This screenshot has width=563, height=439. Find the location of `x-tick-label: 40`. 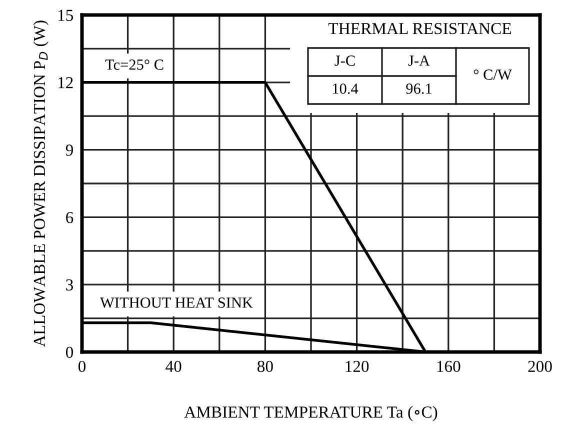

x-tick-label: 40 is located at coordinates (174, 366).